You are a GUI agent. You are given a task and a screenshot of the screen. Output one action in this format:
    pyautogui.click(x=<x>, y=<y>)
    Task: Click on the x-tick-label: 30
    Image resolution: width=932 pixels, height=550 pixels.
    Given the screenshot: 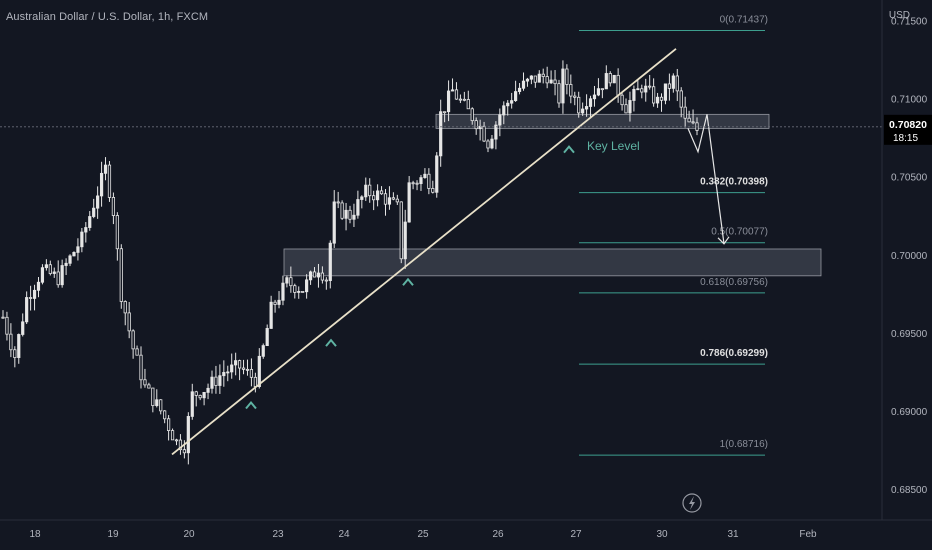 What is the action you would take?
    pyautogui.click(x=662, y=534)
    